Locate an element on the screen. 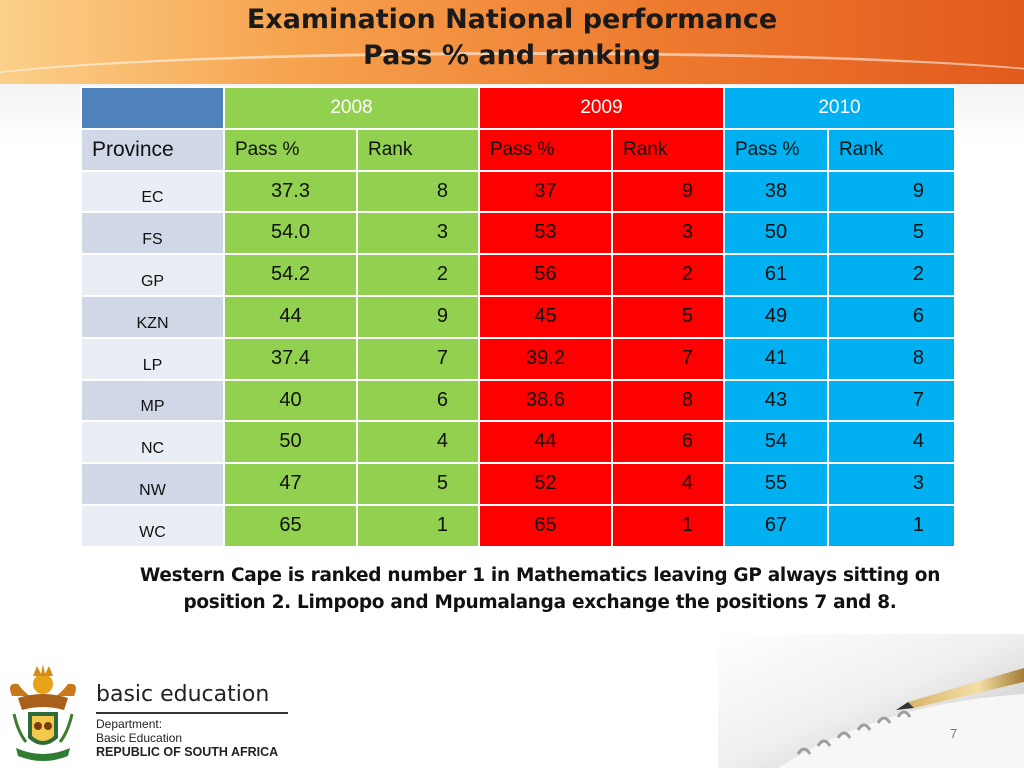 The width and height of the screenshot is (1024, 768). pass-2009-cell: 44 is located at coordinates (545, 442).